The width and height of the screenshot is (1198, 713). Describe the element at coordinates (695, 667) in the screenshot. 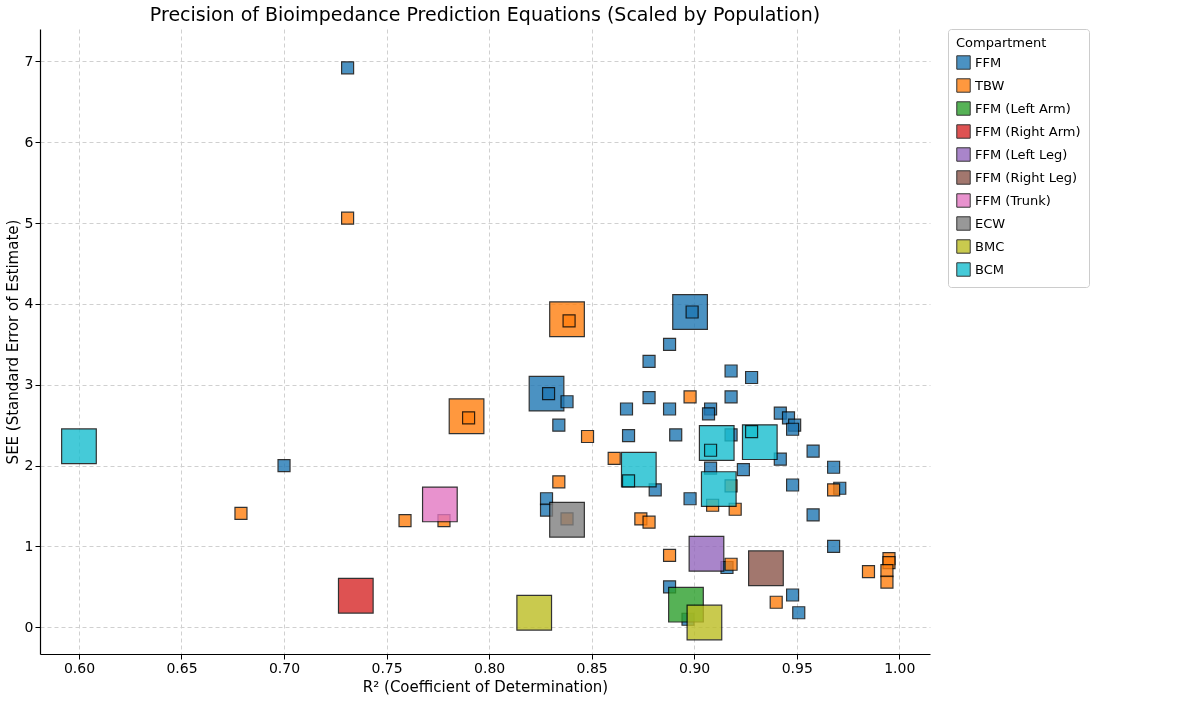

I see `x-tick-label: 0.90` at that location.